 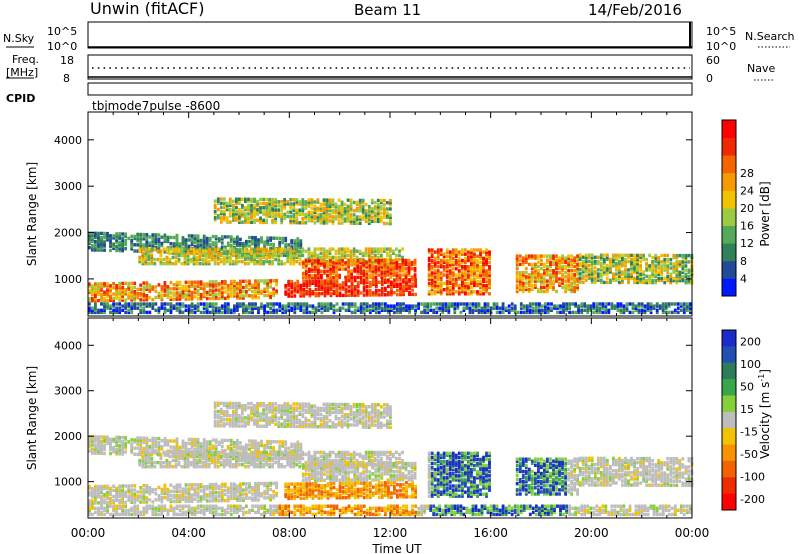 I want to click on x-tick-label: 04:00, so click(x=188, y=533).